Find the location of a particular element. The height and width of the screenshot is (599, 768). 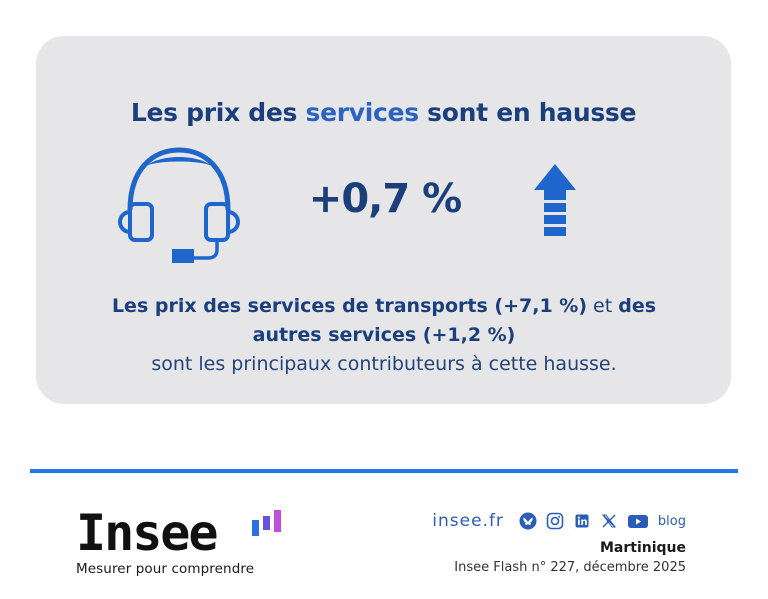

card-title: Les prix des services sont en hausse is located at coordinates (383, 112).